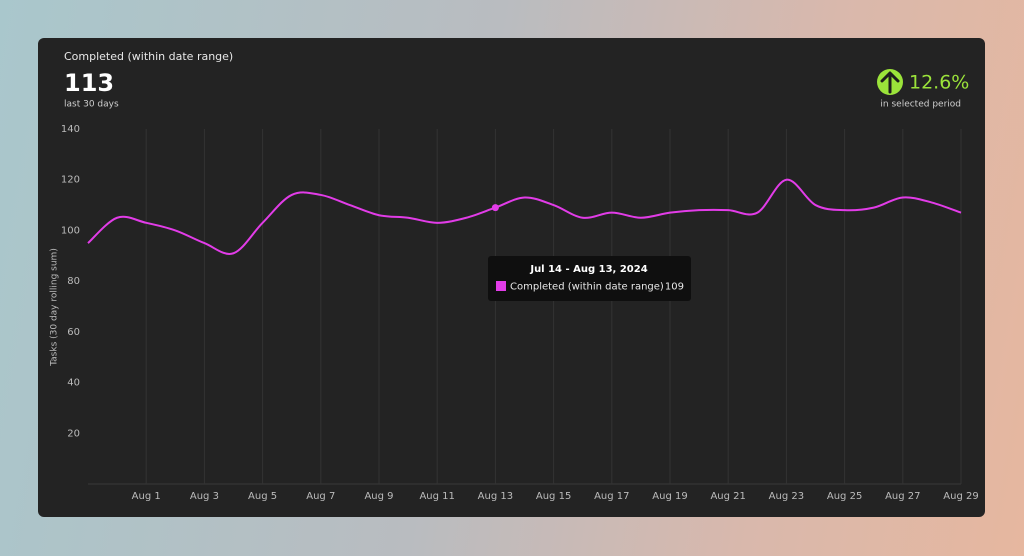 The image size is (1024, 556). What do you see at coordinates (553, 496) in the screenshot?
I see `x-tick-label: Aug 15` at bounding box center [553, 496].